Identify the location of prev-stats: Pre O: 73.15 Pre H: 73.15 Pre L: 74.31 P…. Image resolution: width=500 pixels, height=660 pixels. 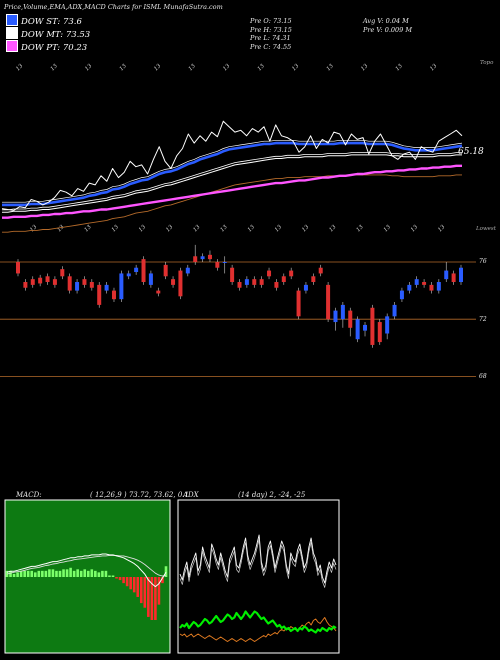
(271, 34).